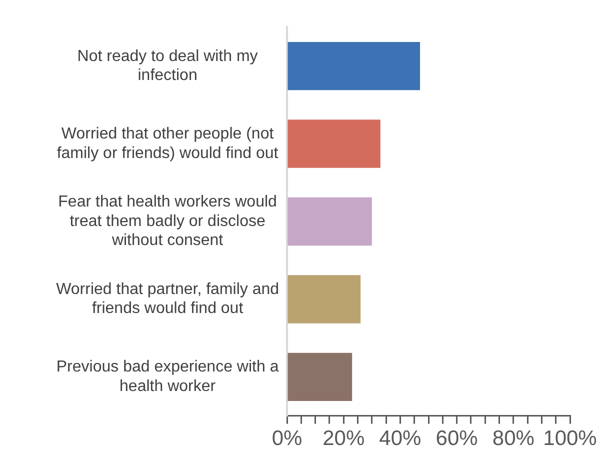  What do you see at coordinates (570, 438) in the screenshot?
I see `x-tick-label: 100%` at bounding box center [570, 438].